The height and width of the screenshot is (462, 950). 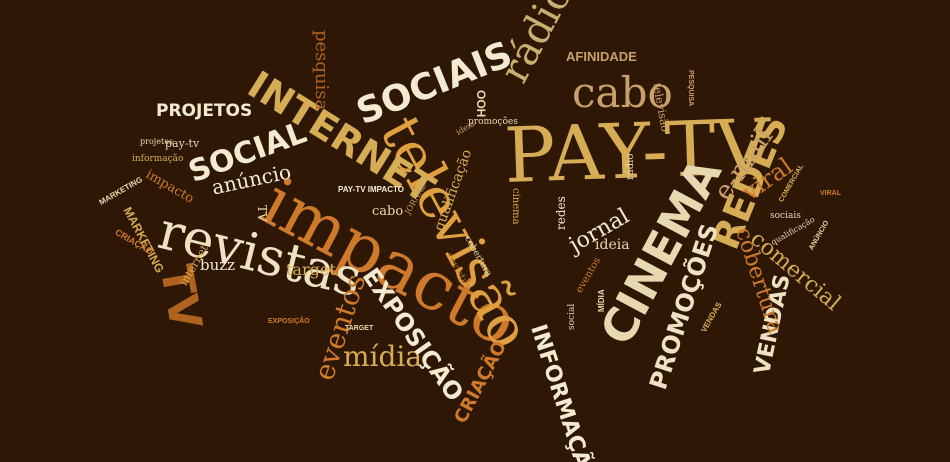 I want to click on word-radio-small: rádio, so click(x=630, y=166).